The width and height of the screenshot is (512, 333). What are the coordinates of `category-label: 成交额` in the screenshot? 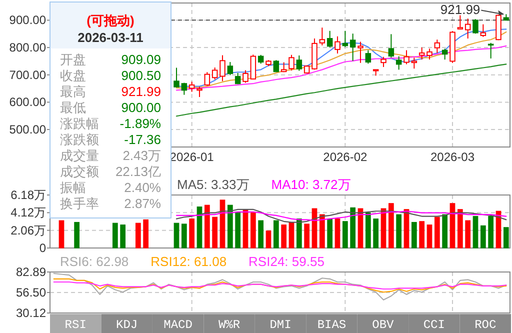 It's located at (79, 171).